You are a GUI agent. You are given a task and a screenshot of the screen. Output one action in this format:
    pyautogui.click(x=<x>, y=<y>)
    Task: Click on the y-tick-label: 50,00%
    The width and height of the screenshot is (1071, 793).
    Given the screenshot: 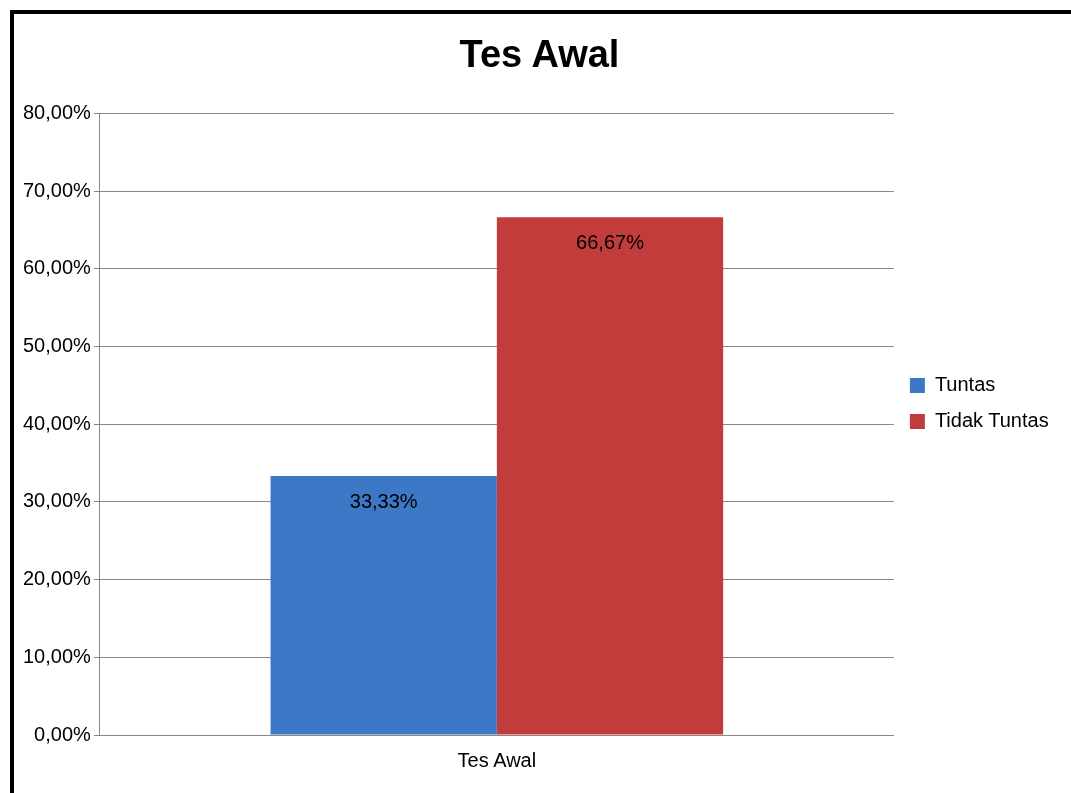 What is the action you would take?
    pyautogui.click(x=57, y=345)
    